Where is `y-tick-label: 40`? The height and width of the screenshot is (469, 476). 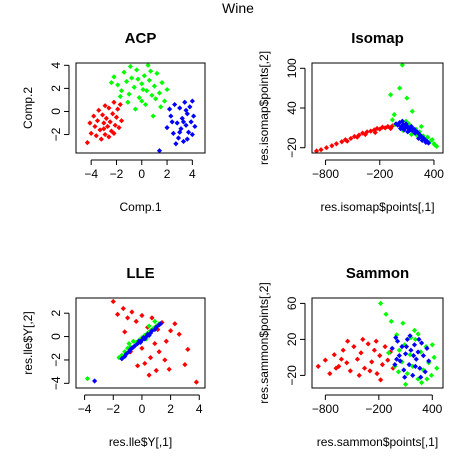 y-tick-label: 40 is located at coordinates (292, 108).